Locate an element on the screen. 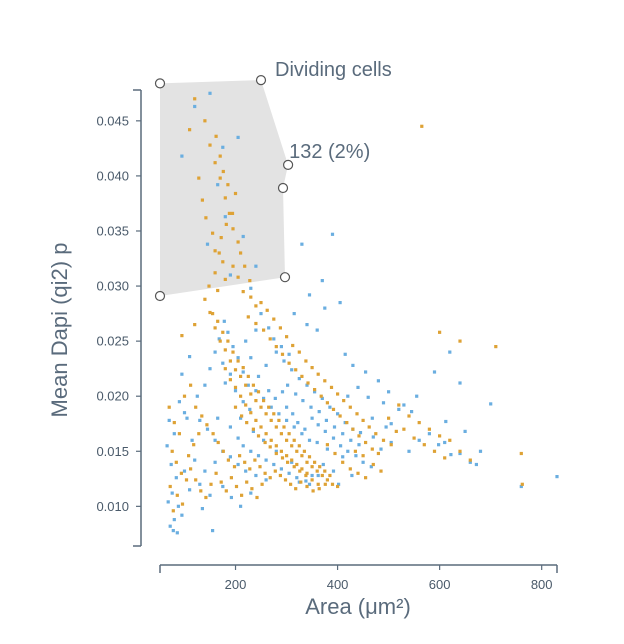  x-tick-label-2: 600 is located at coordinates (440, 584).